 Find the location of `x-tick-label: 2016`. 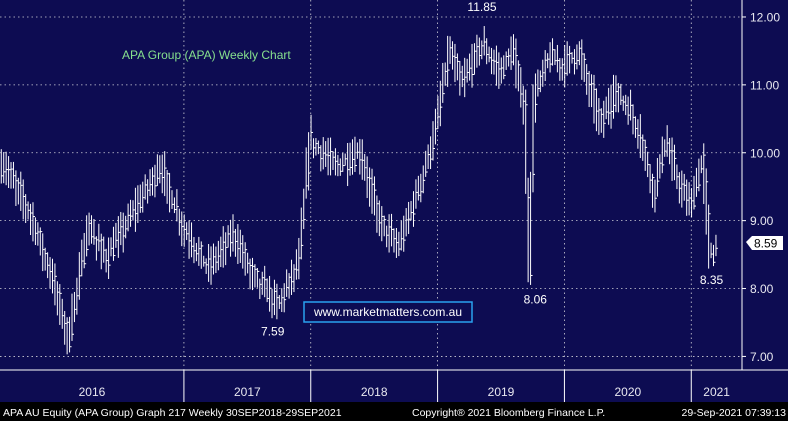

x-tick-label: 2016 is located at coordinates (92, 392).